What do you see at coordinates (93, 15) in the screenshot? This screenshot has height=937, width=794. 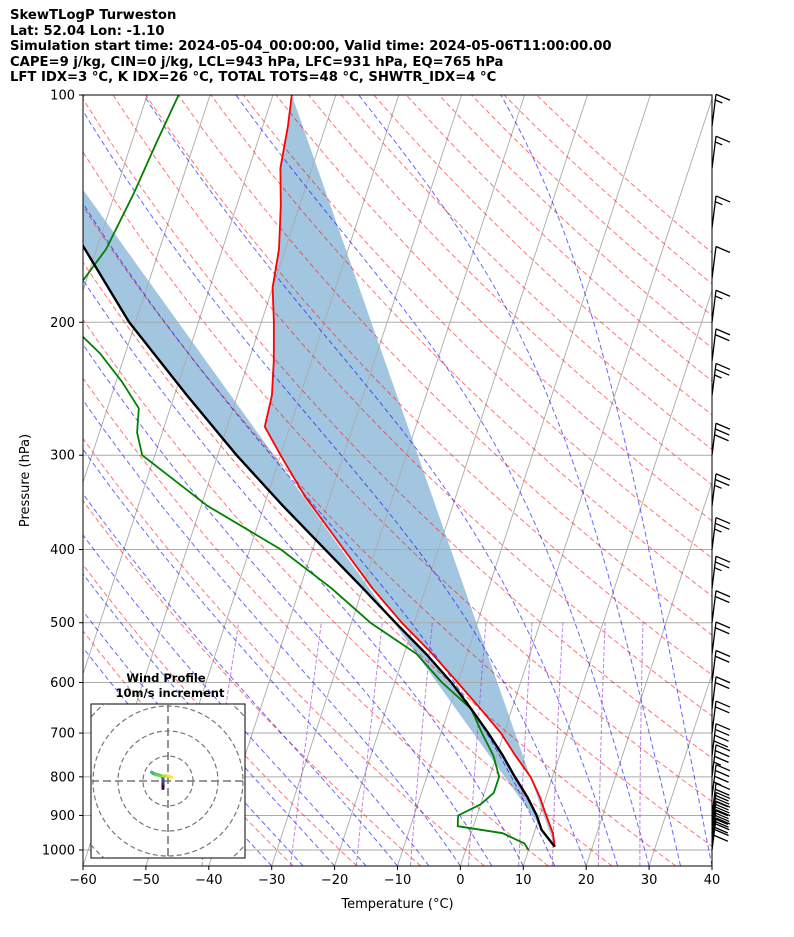 I see `chart-title: SkewTLogP Turweston` at bounding box center [93, 15].